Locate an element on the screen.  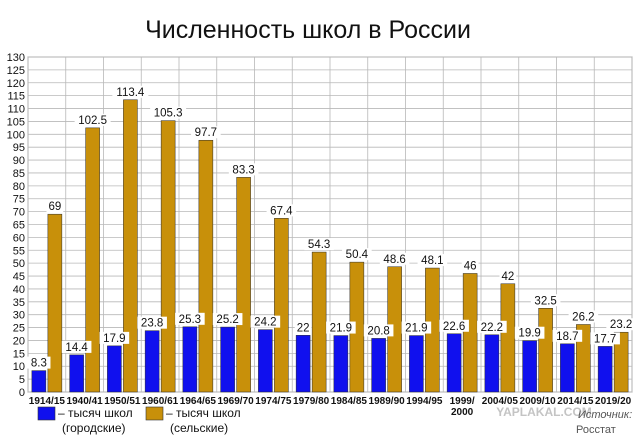
x-tick-label: 1914/15 is located at coordinates (47, 401).